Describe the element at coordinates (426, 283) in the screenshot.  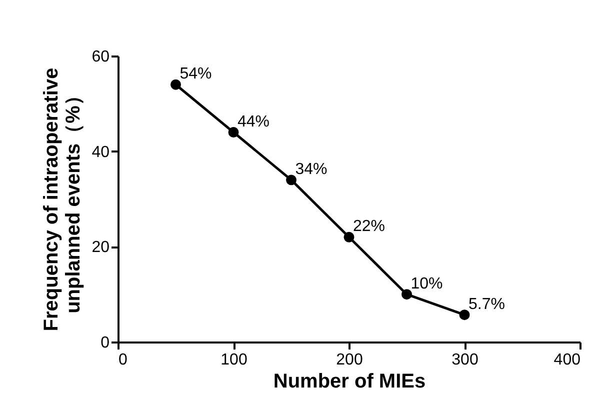
I see `data-label: 10%` at that location.